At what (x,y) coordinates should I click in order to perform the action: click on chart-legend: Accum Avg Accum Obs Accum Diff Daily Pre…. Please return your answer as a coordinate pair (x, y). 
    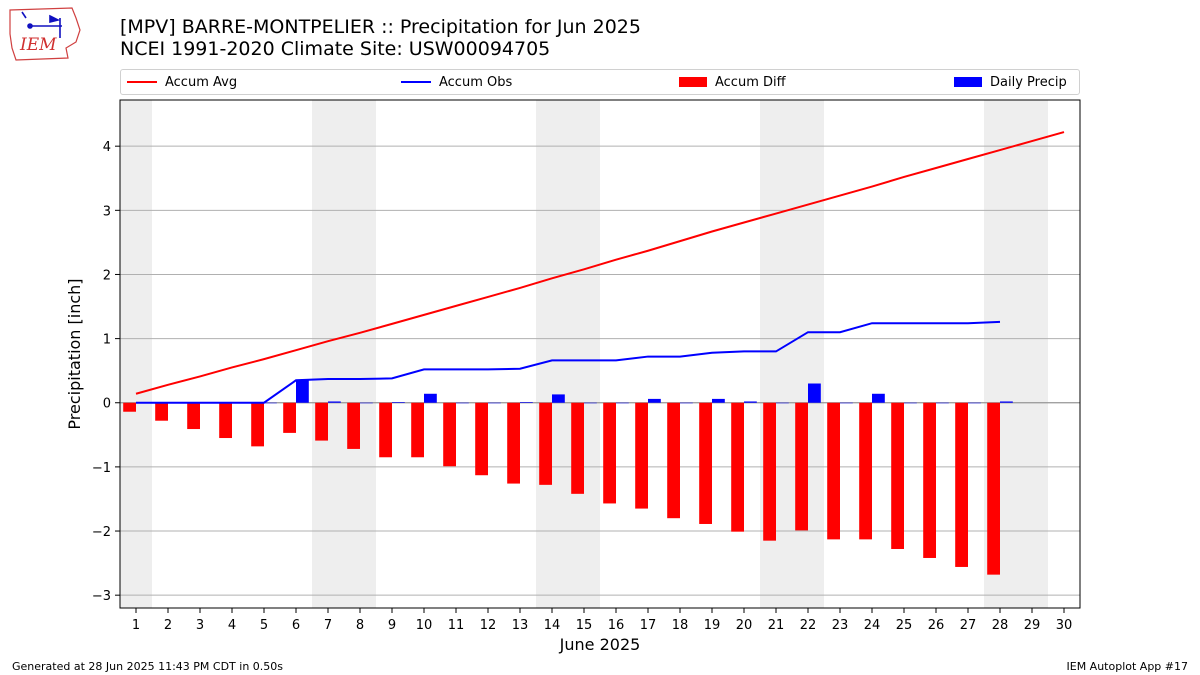
    Looking at the image, I should click on (600, 82).